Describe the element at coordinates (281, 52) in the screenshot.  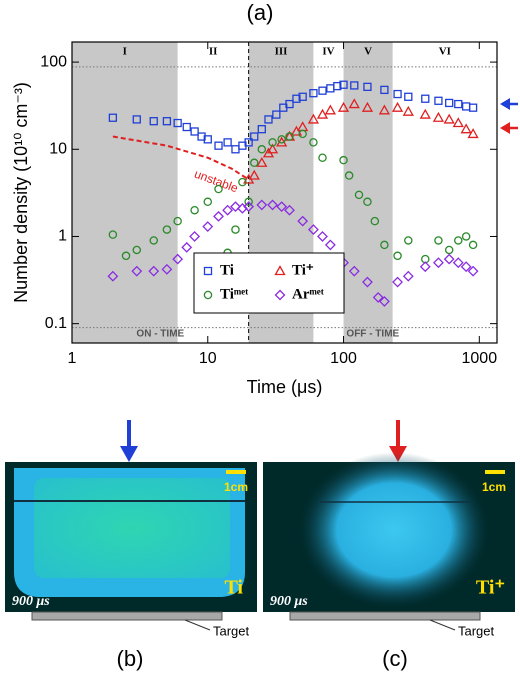
I see `phase-label: III` at that location.